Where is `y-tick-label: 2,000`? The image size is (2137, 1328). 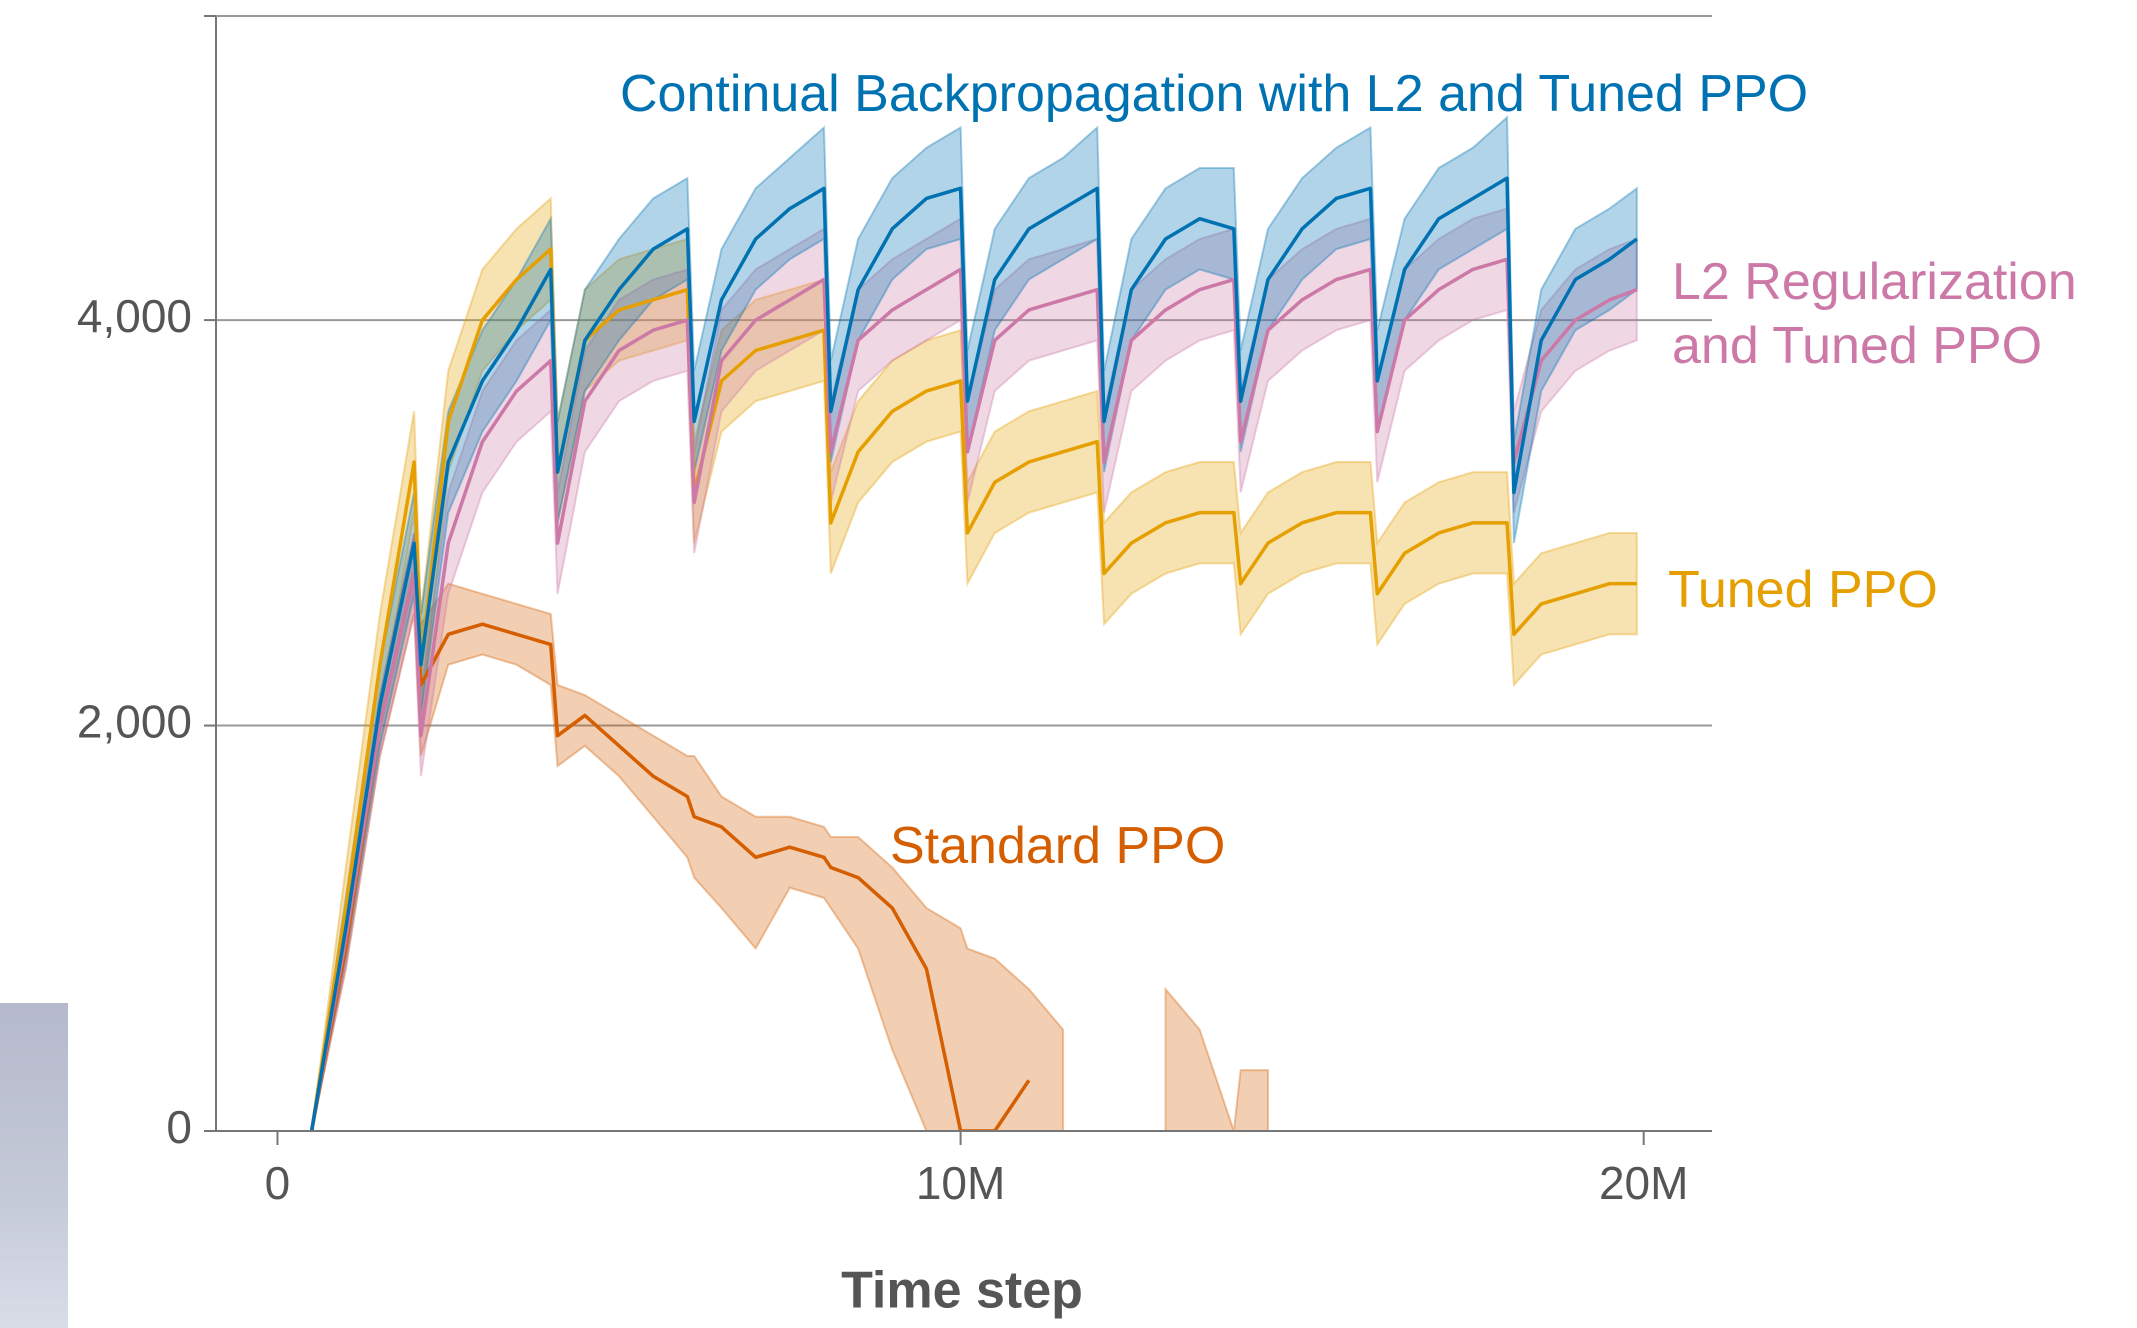 y-tick-label: 2,000 is located at coordinates (134, 722).